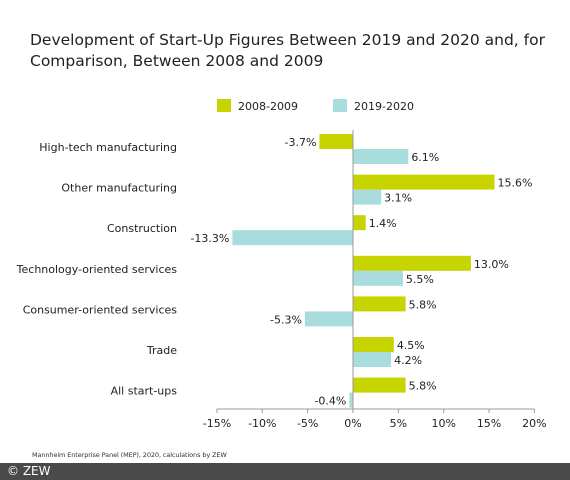  What do you see at coordinates (97, 269) in the screenshot?
I see `category-label: Technology-oriented services` at bounding box center [97, 269].